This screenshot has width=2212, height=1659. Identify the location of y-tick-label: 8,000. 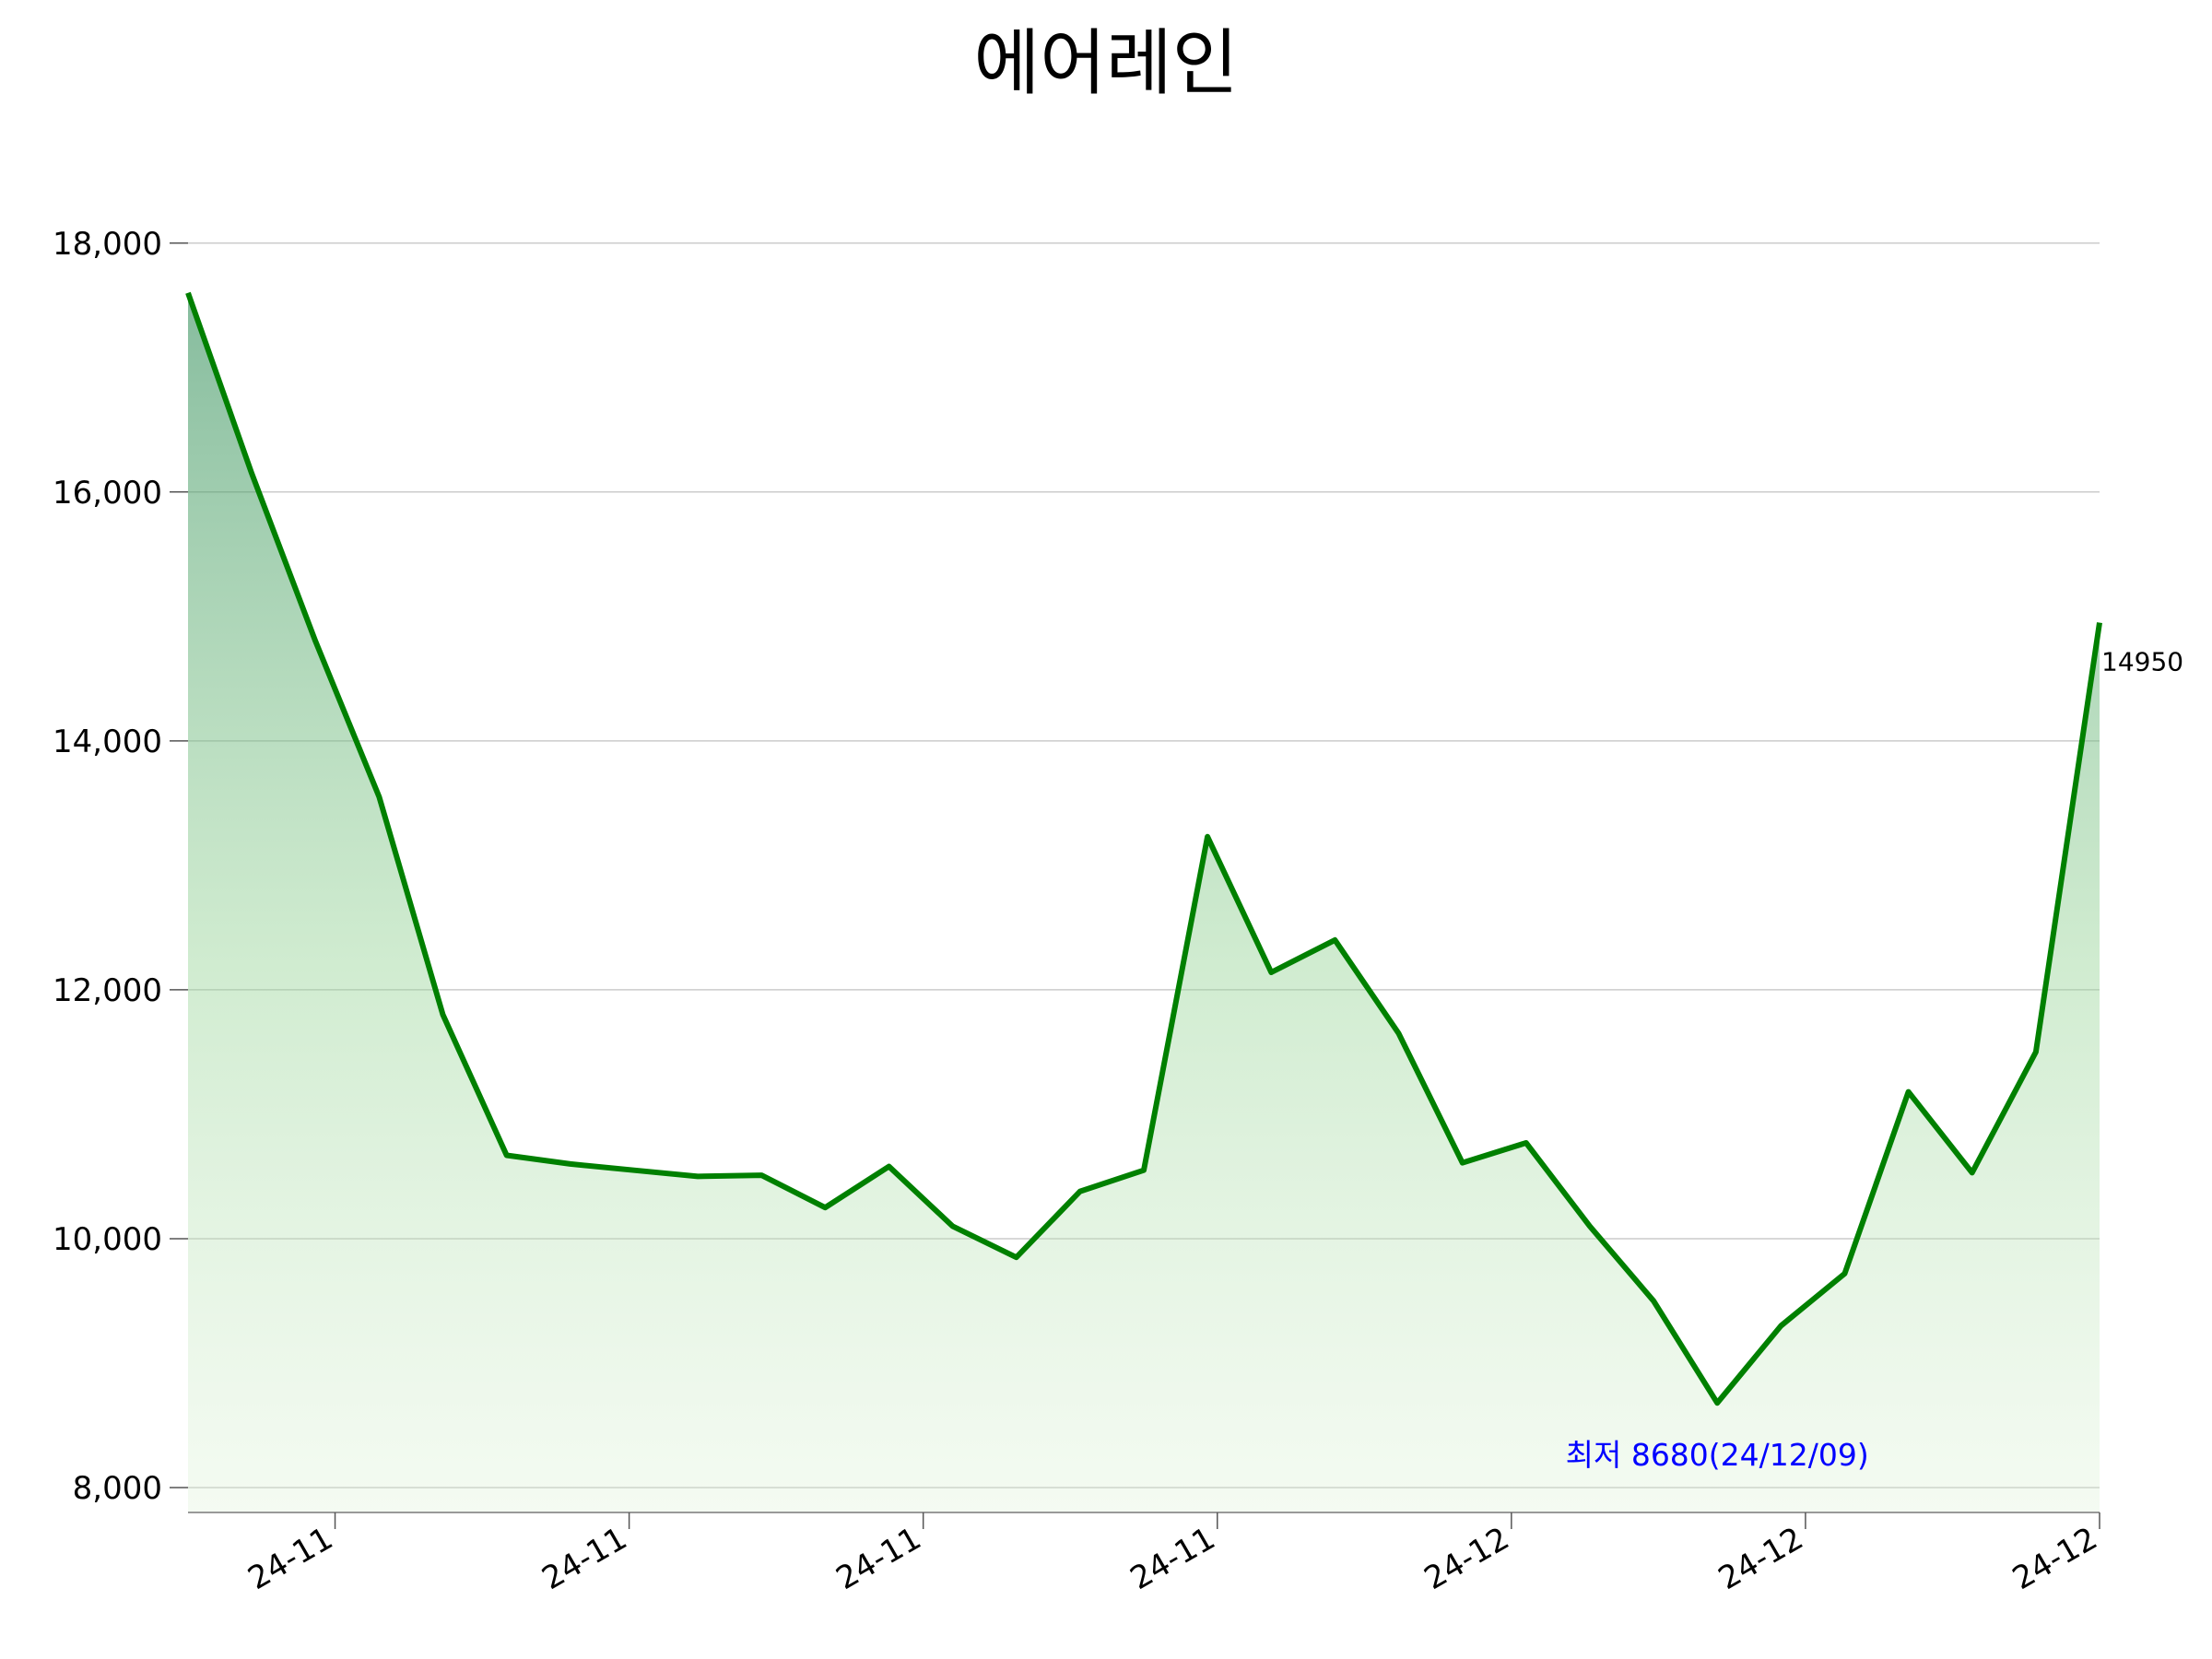
(117, 1488).